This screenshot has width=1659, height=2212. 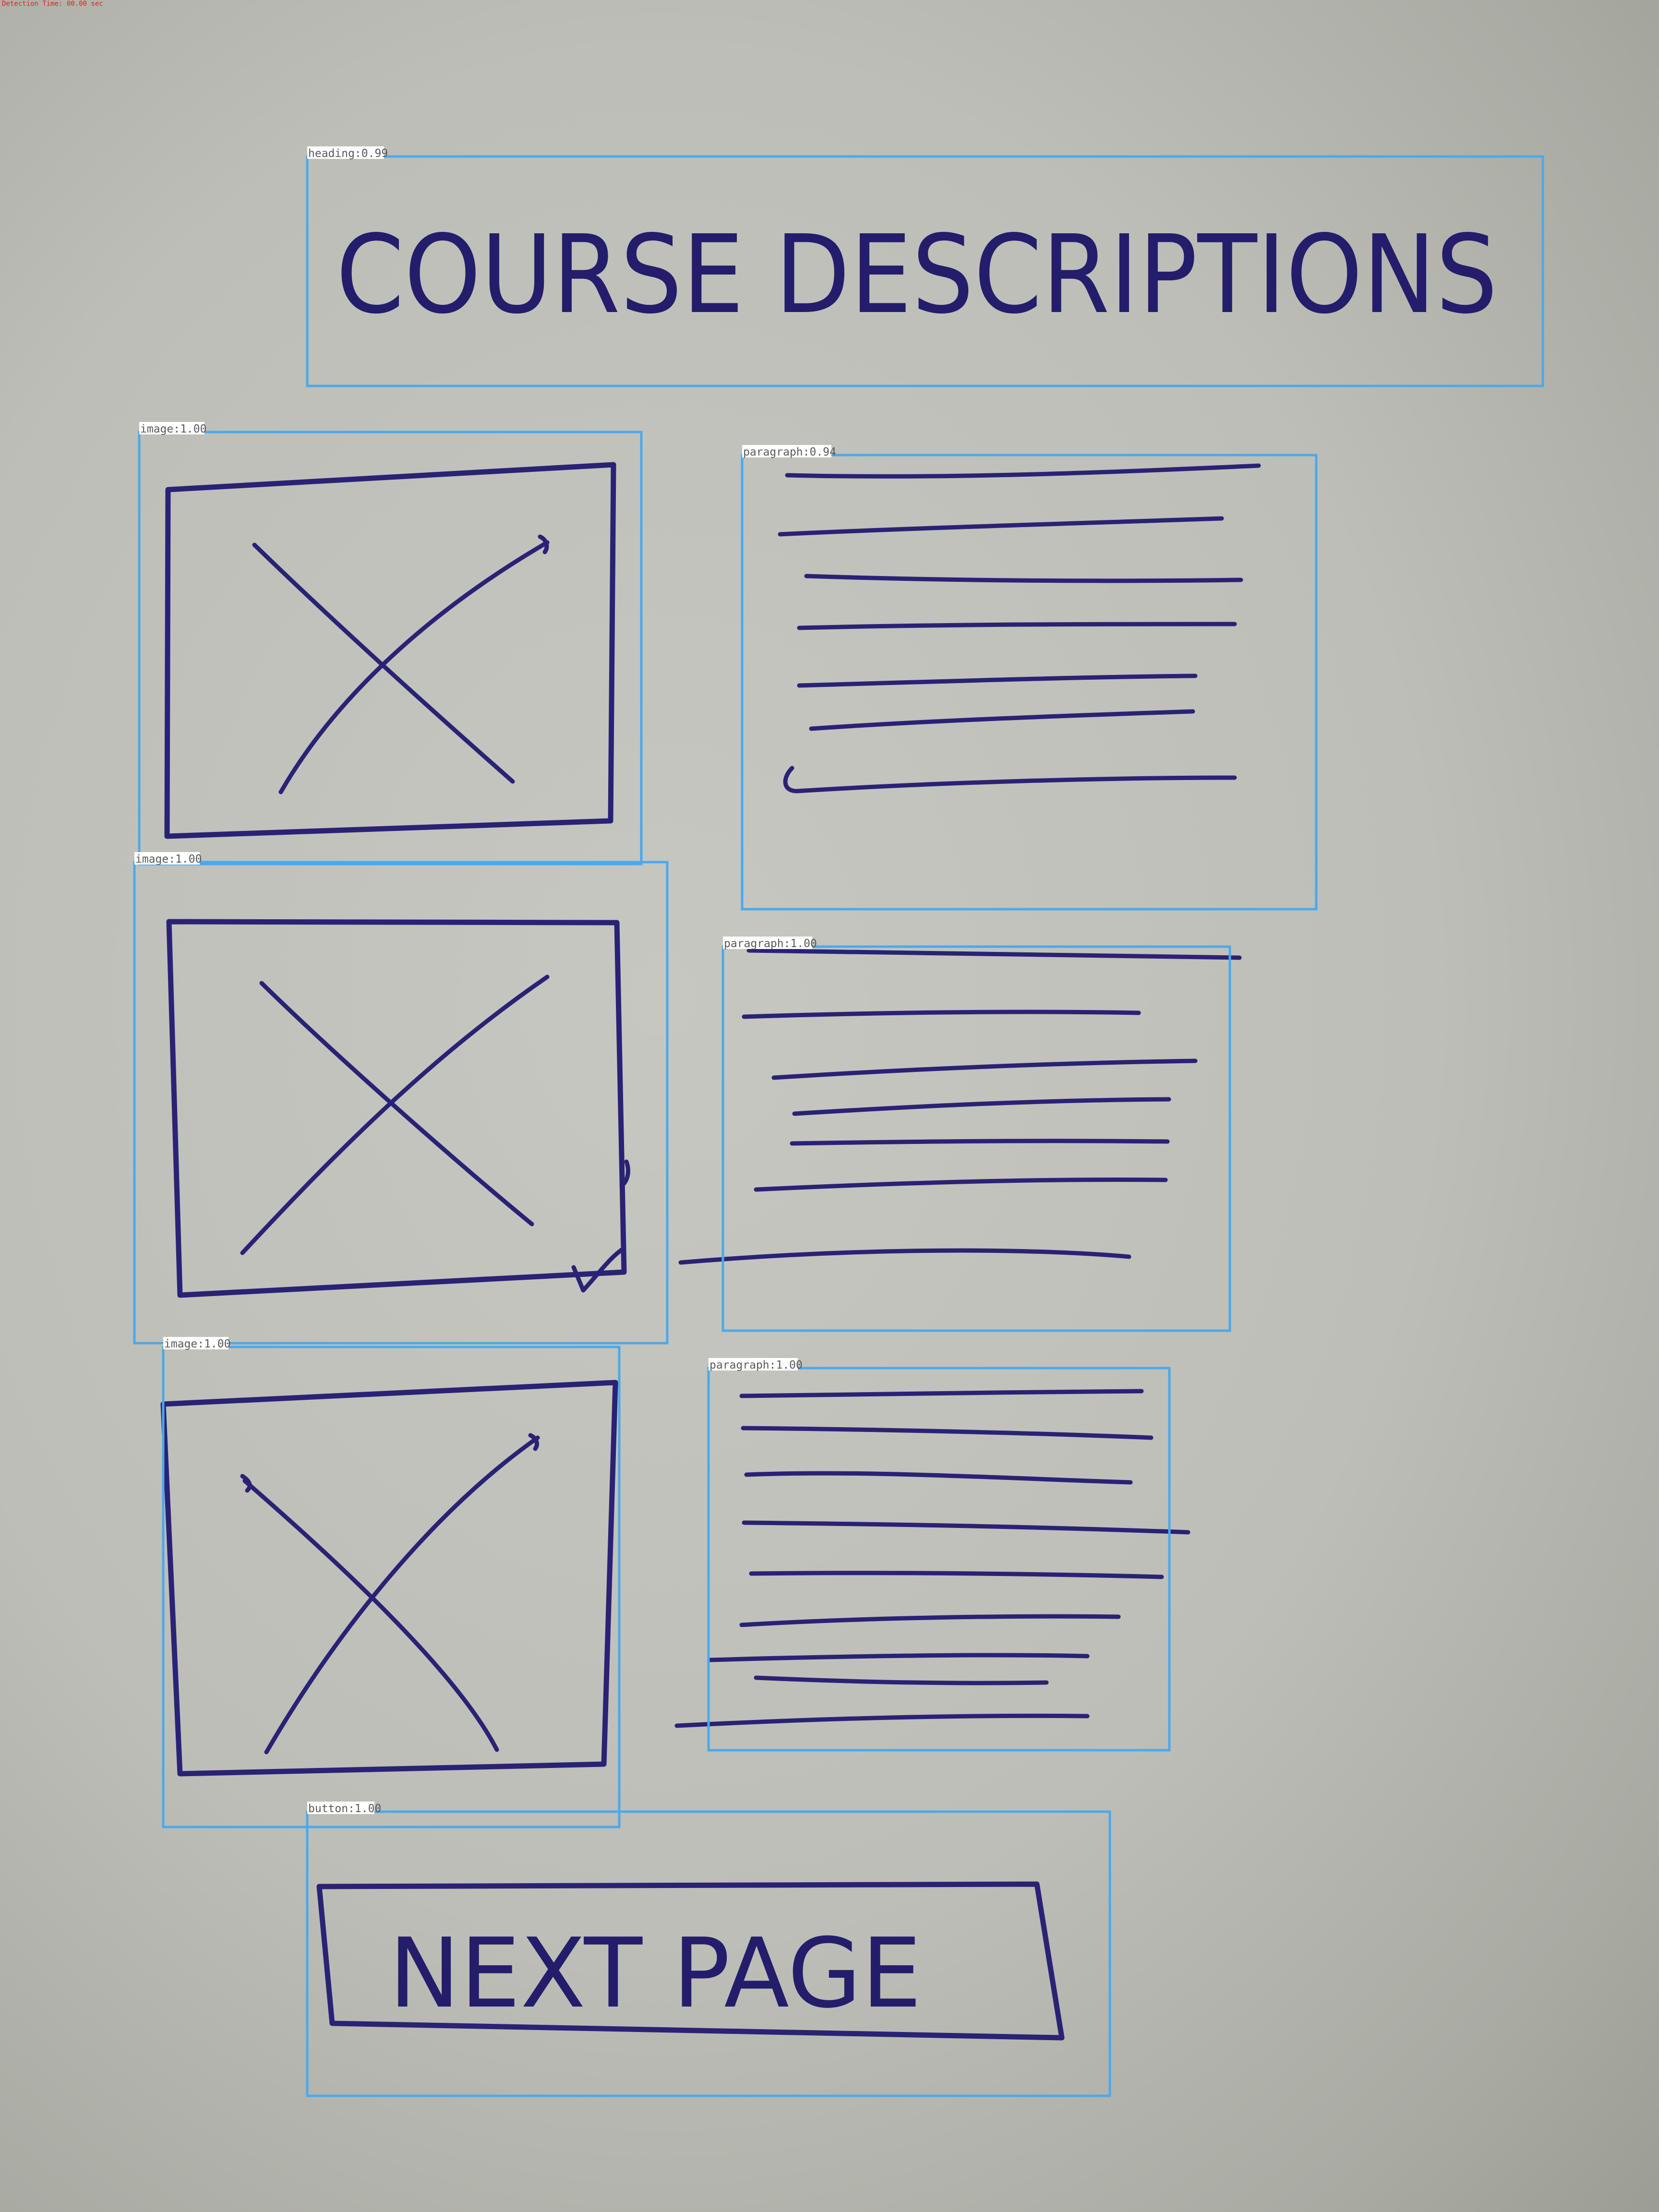 What do you see at coordinates (52, 4) in the screenshot?
I see `detection-time-tag: Detection Time: 00.00 sec` at bounding box center [52, 4].